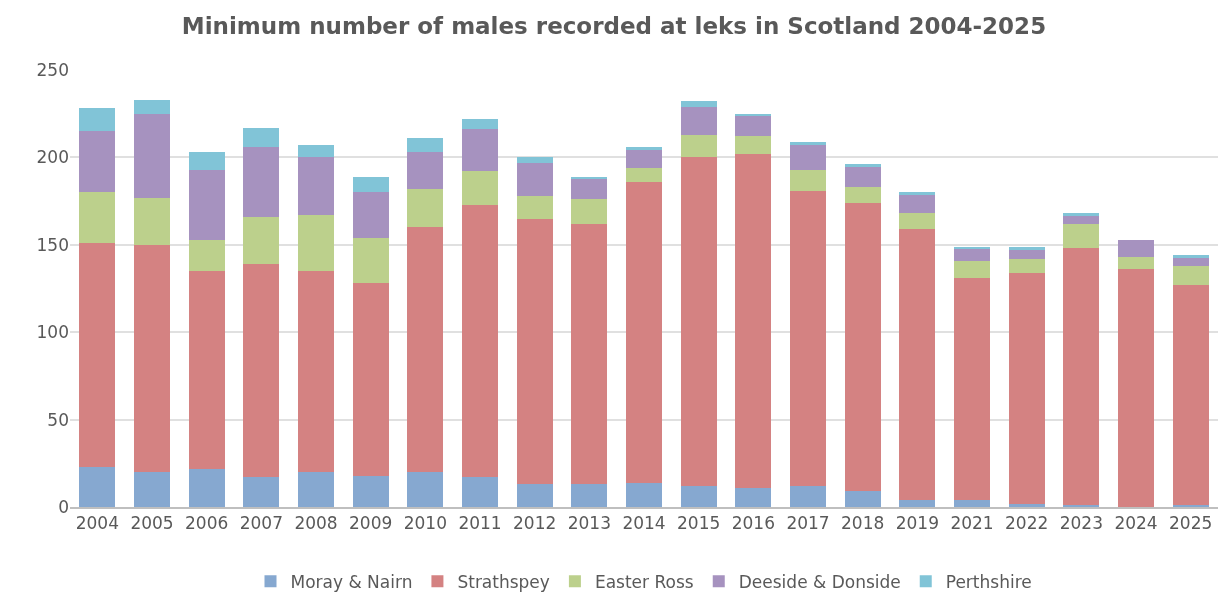 The image size is (1228, 610). I want to click on x-tick-label: 2006, so click(207, 523).